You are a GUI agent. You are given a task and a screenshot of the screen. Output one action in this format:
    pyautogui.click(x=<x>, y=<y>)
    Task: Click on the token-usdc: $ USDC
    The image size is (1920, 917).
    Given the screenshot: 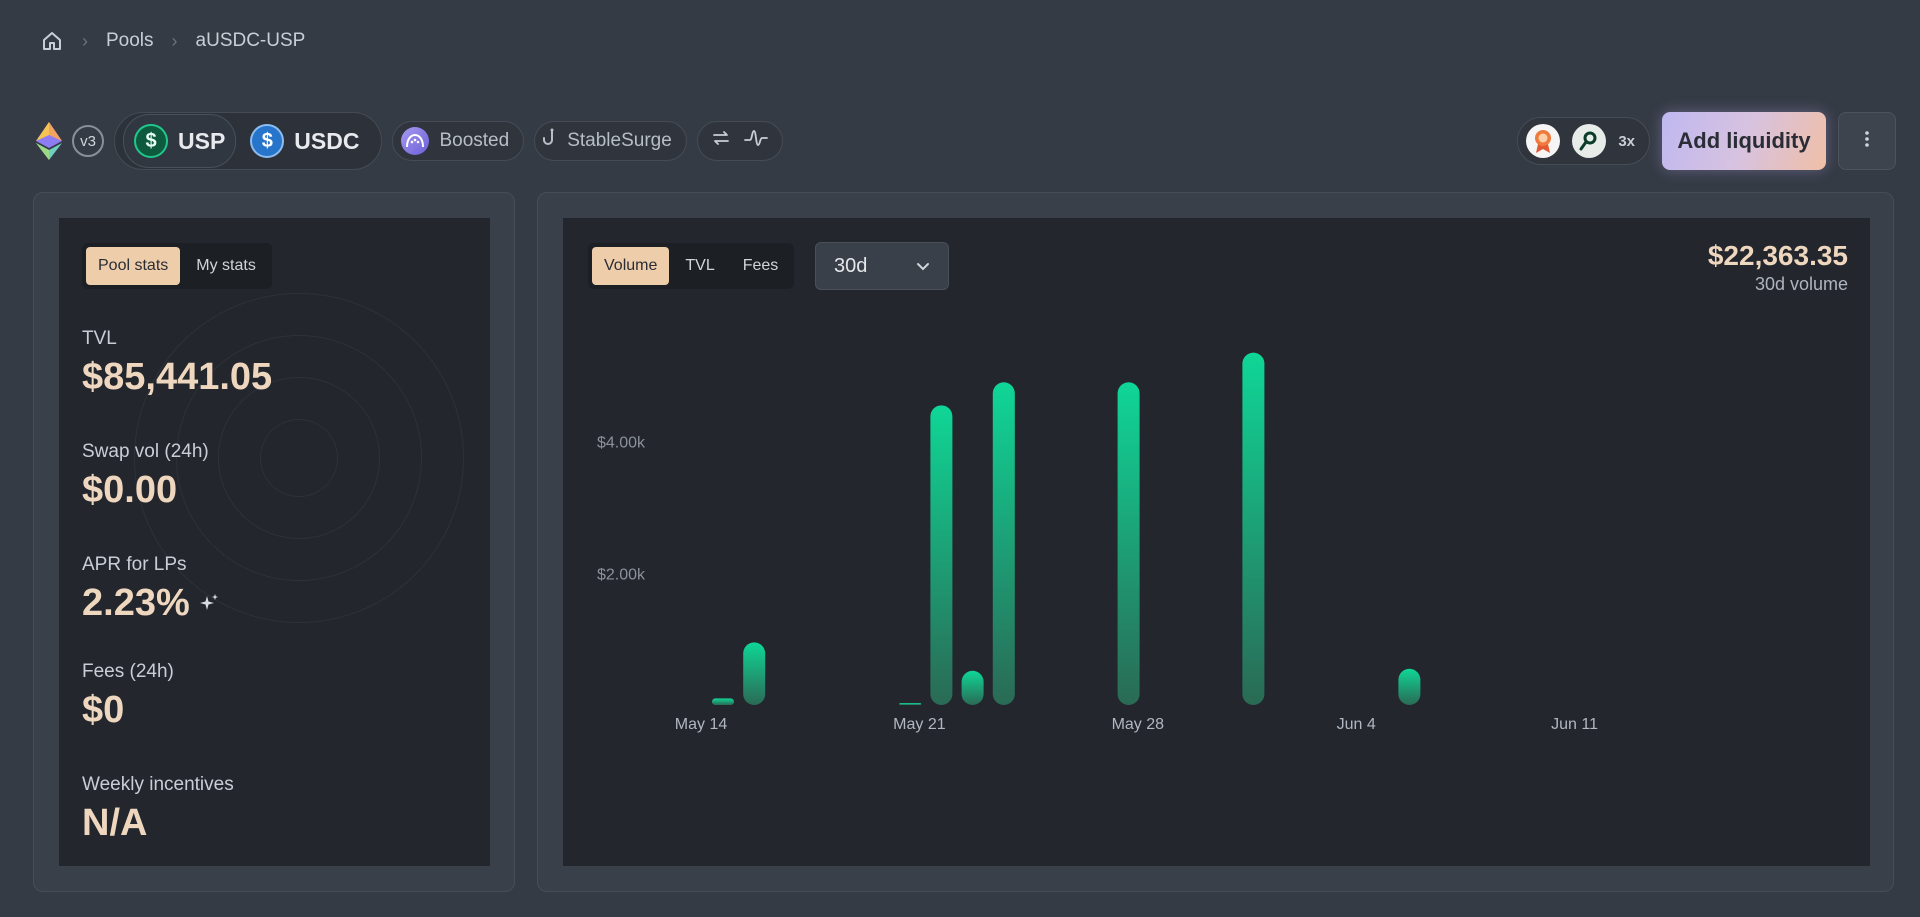 What is the action you would take?
    pyautogui.click(x=304, y=141)
    